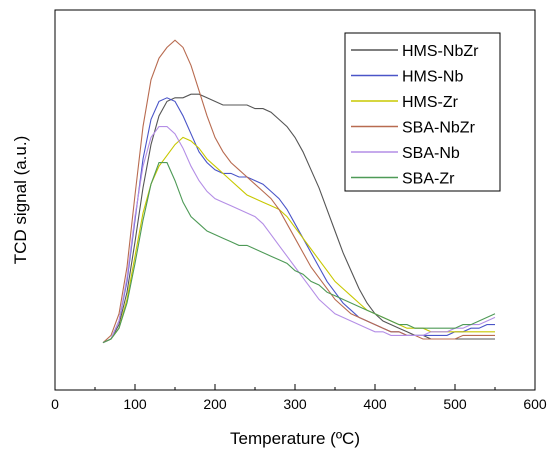 This screenshot has width=550, height=458. Describe the element at coordinates (431, 153) in the screenshot. I see `legend-label-sba-nb: SBA-Nb` at that location.